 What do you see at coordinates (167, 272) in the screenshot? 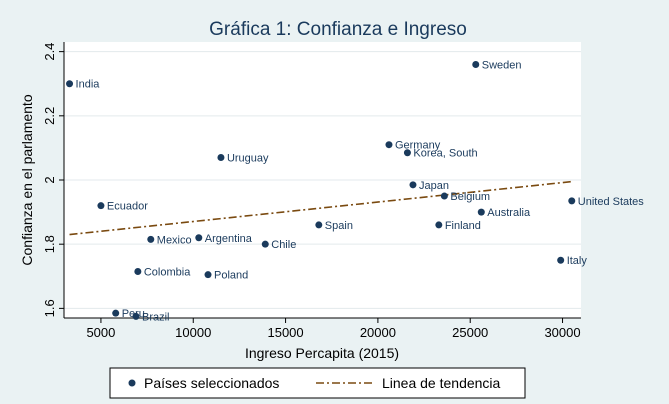
I see `data-label: Colombia` at bounding box center [167, 272].